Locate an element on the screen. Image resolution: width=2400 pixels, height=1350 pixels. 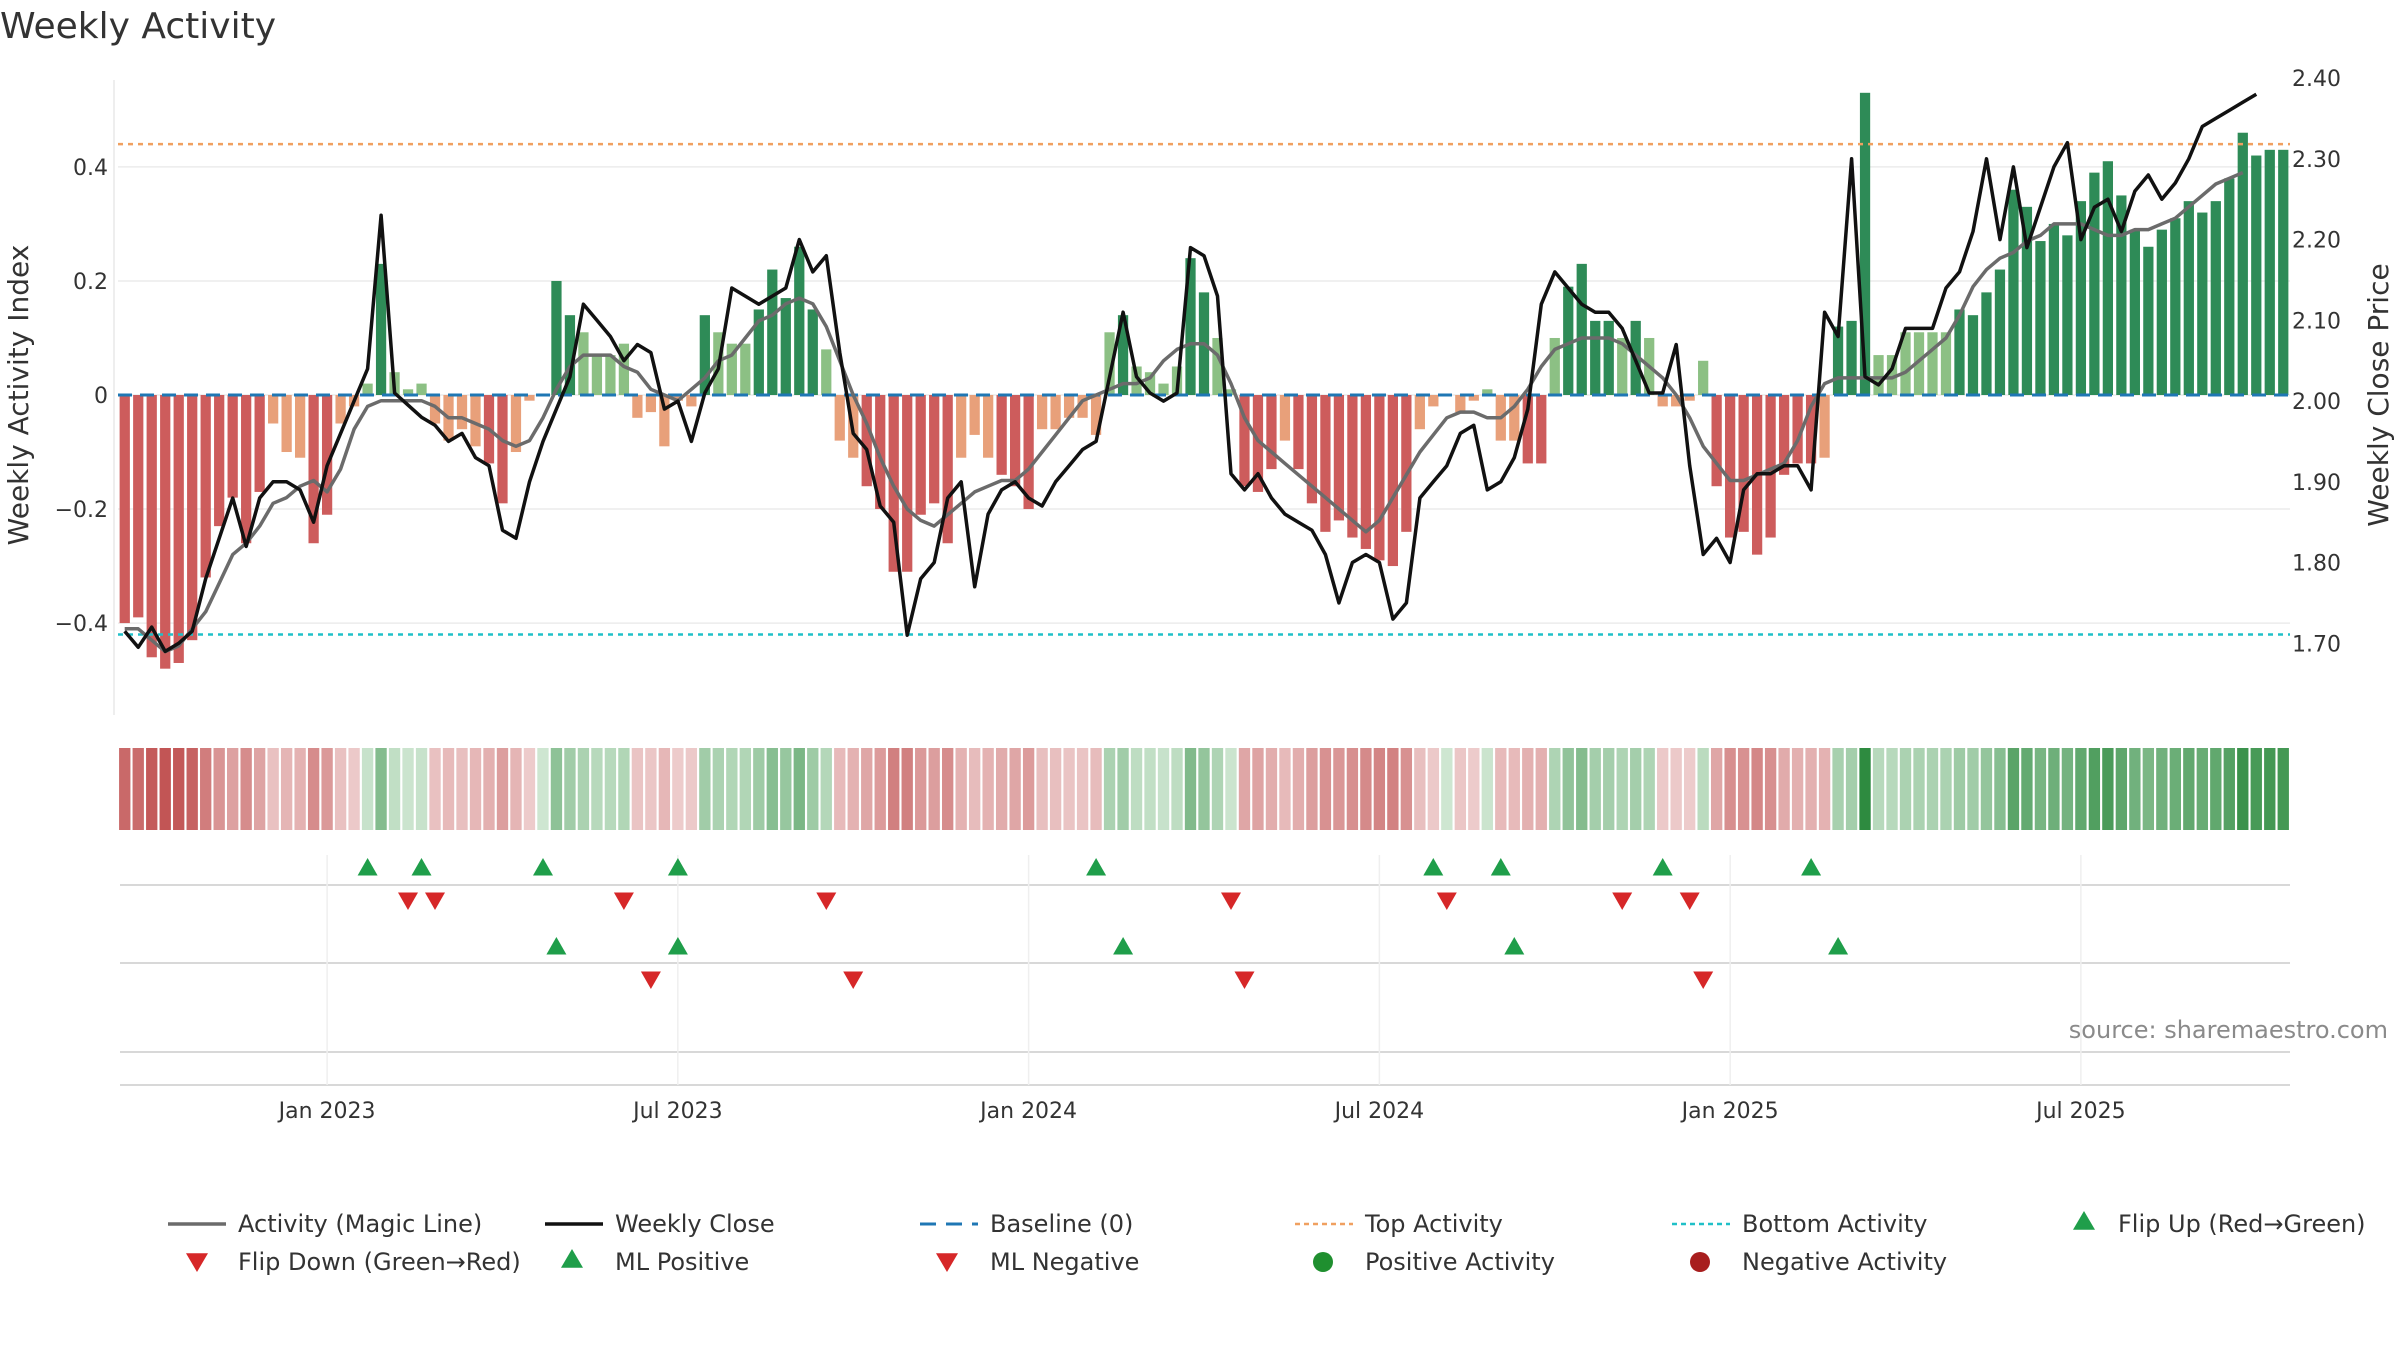
y2-tick-label-4: 2.00 is located at coordinates (2316, 402).